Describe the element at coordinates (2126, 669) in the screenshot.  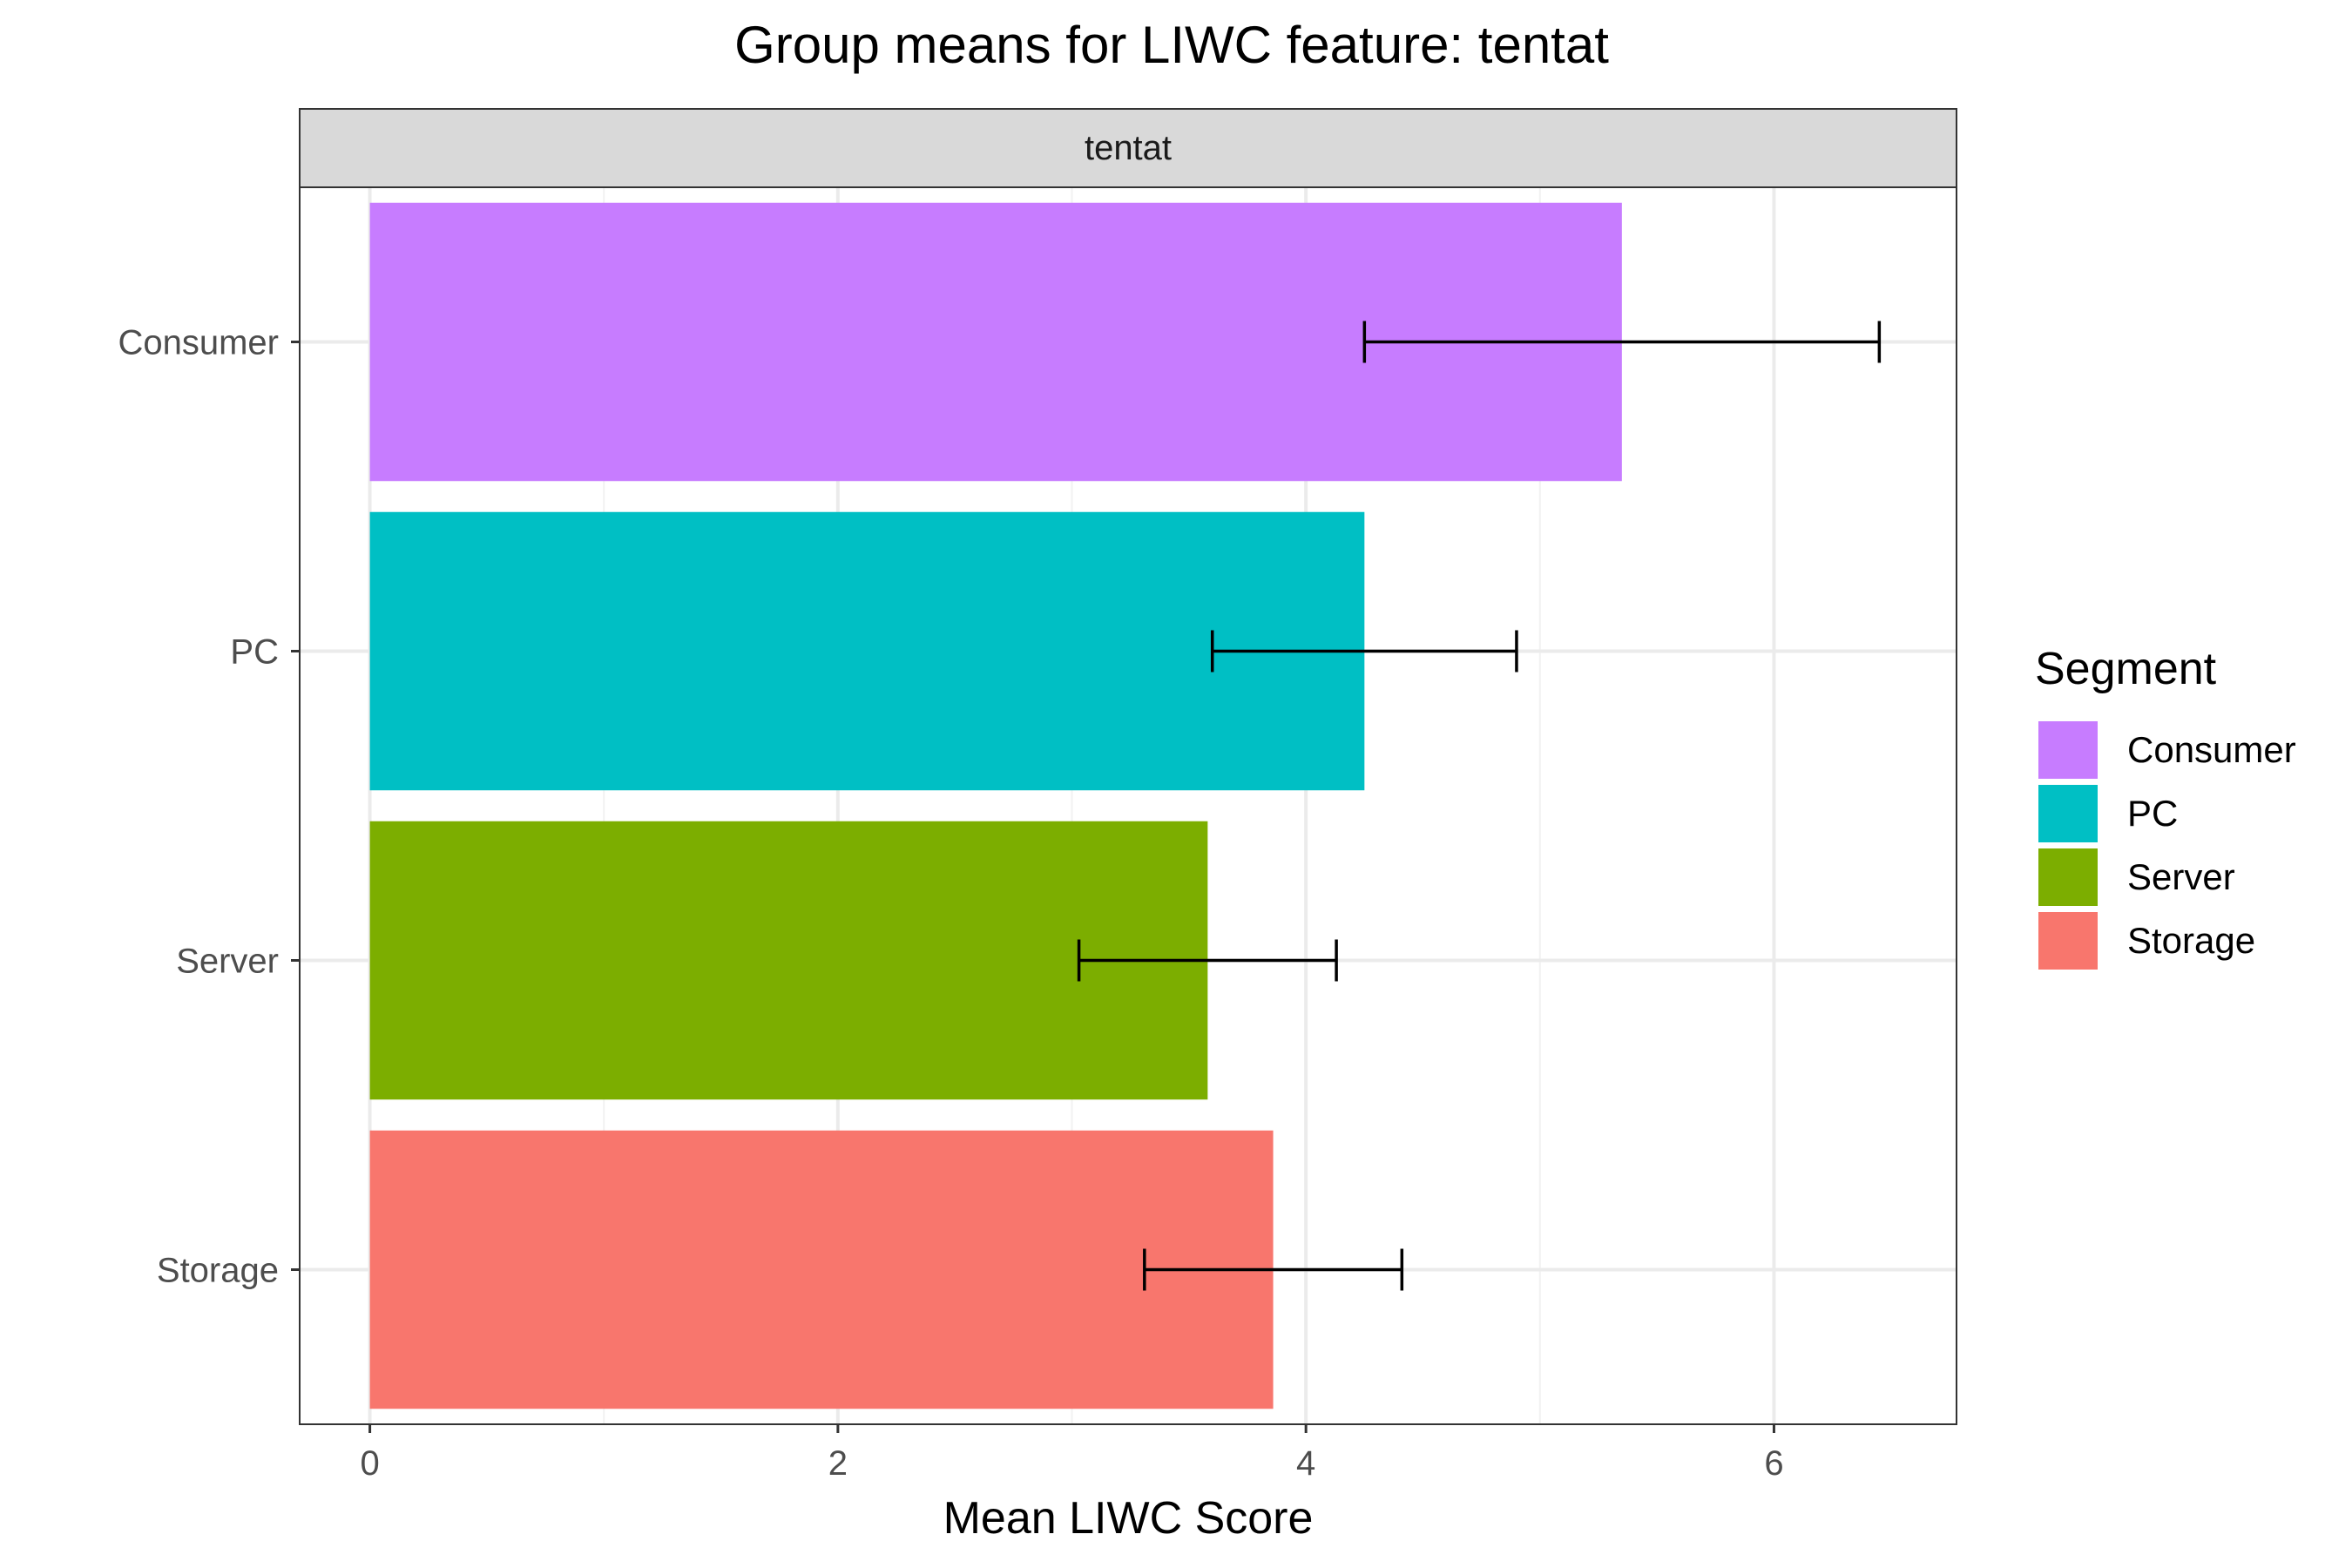
I see `legend-title: Segment` at that location.